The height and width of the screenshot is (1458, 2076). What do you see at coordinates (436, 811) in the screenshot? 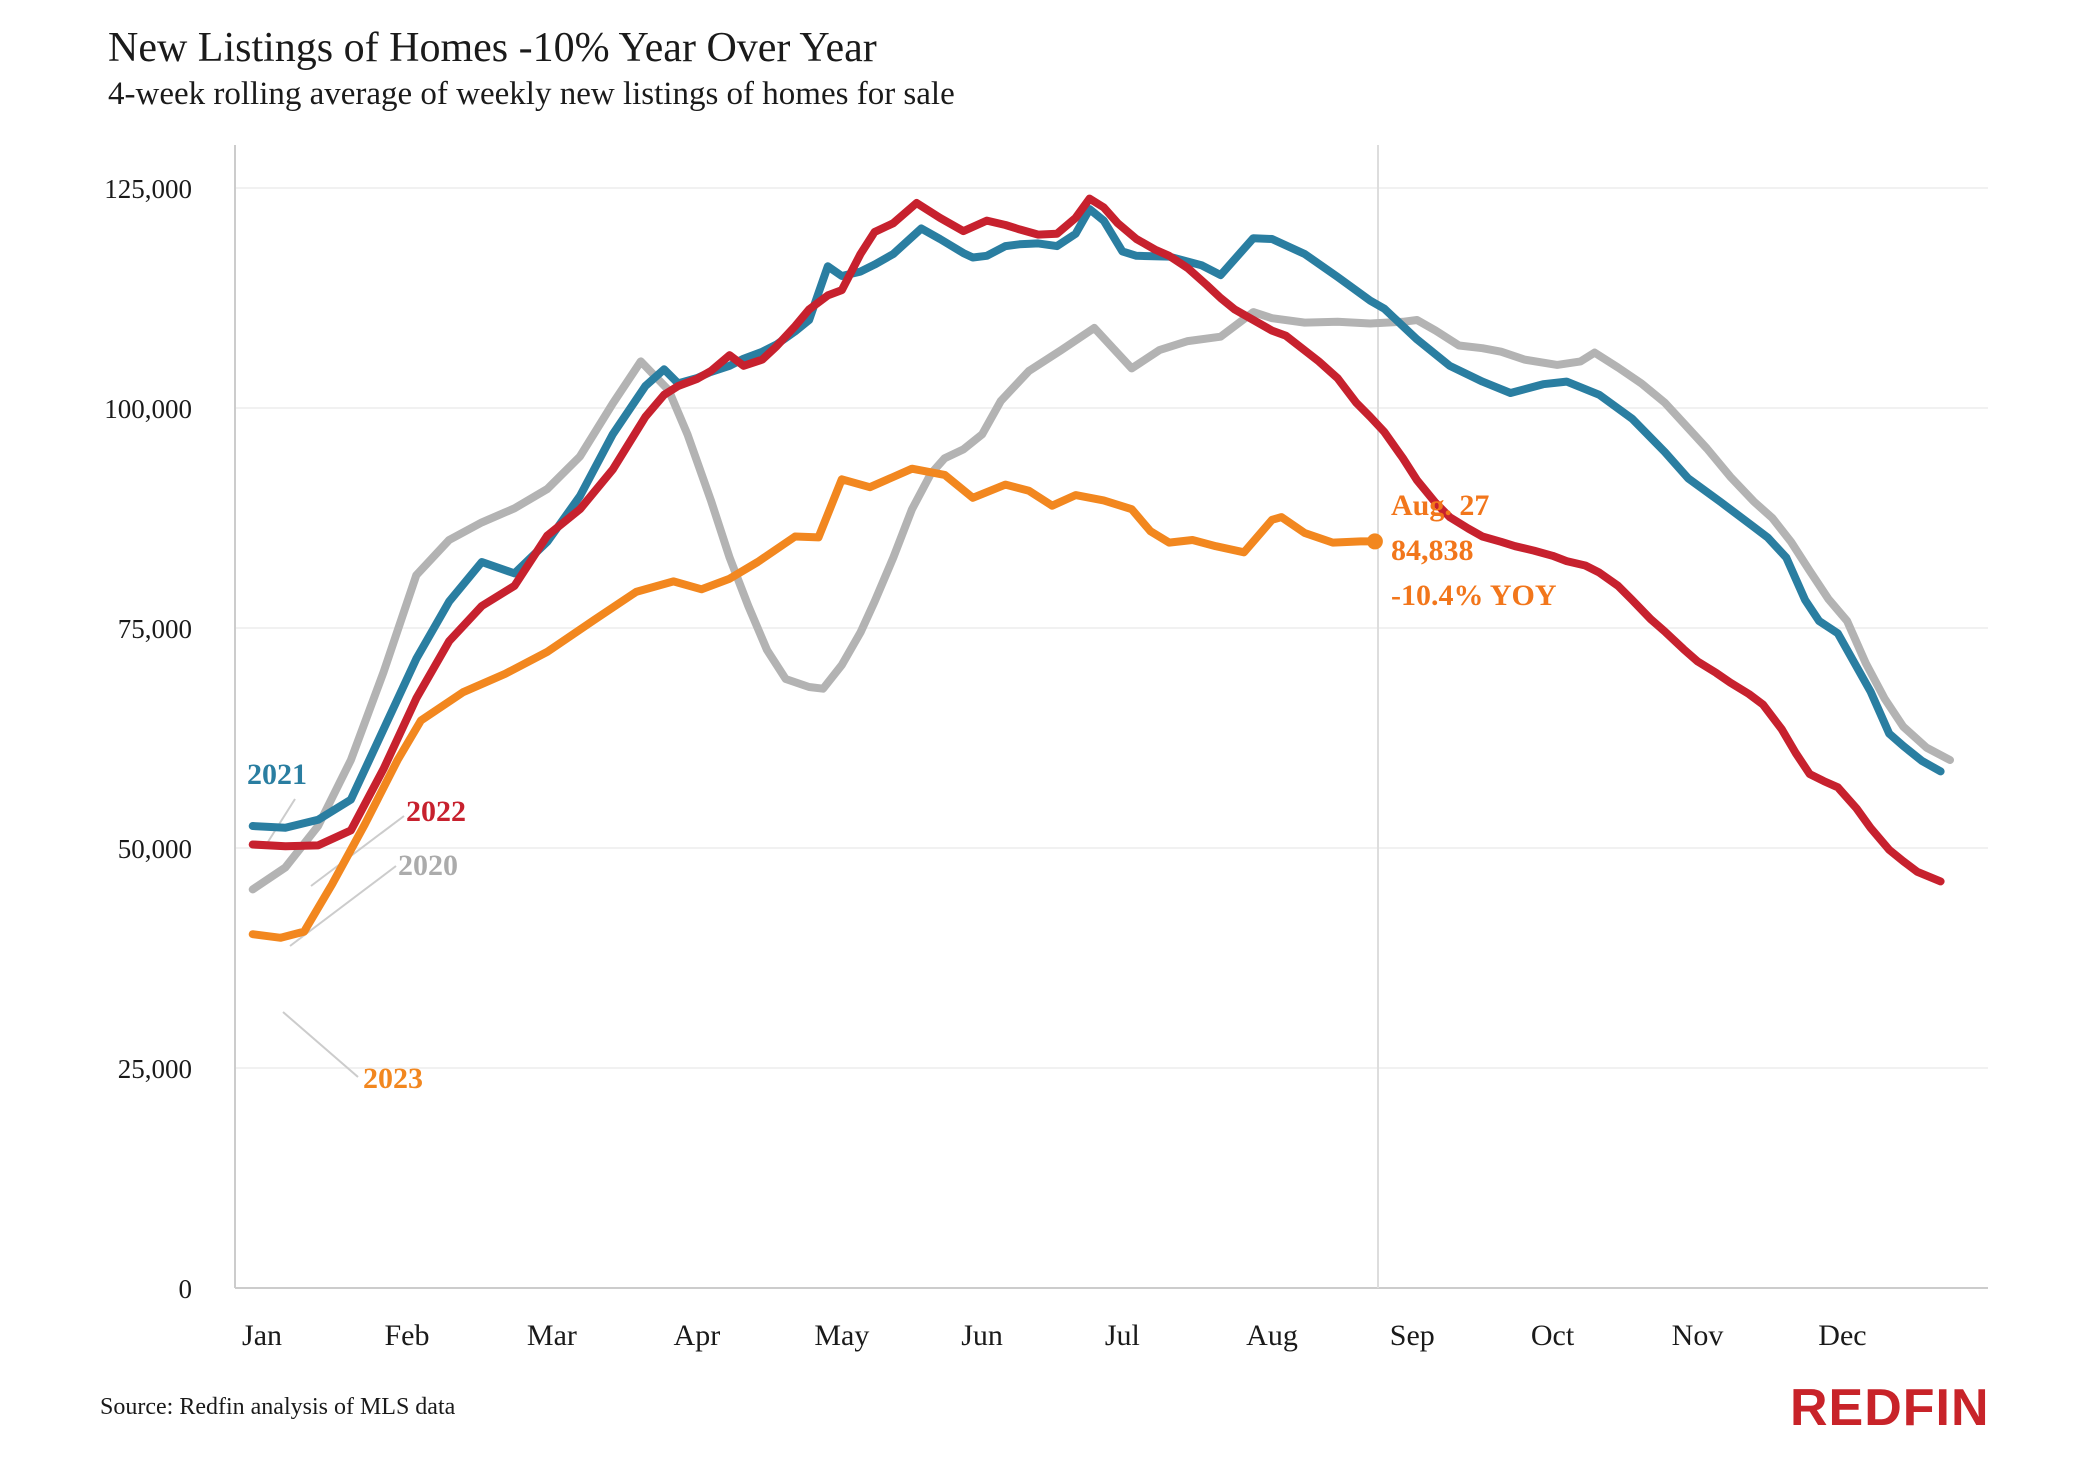
I see `series-label-2022: 2022` at bounding box center [436, 811].